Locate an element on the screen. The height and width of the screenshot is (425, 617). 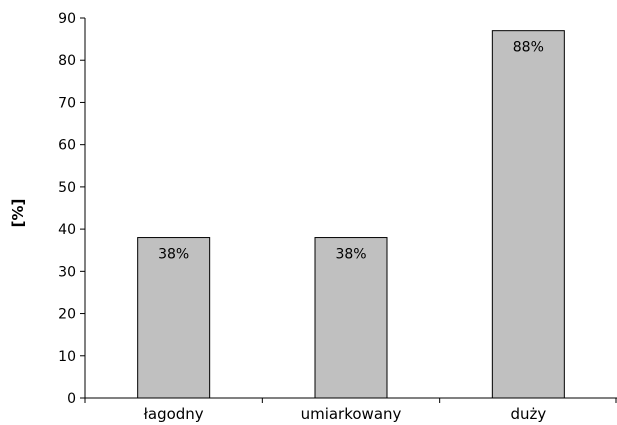
y-tick-label: 40 is located at coordinates (67, 230).